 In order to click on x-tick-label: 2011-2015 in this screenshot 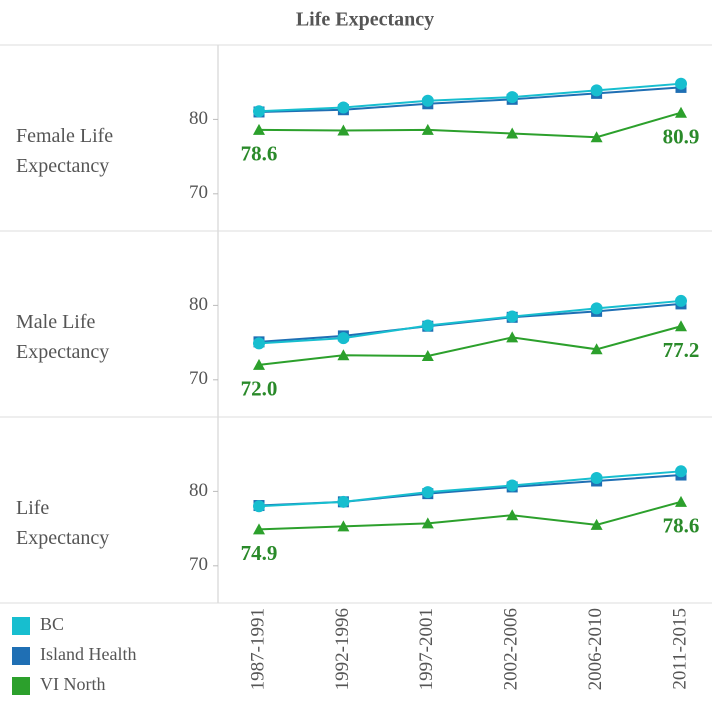, I will do `click(679, 649)`.